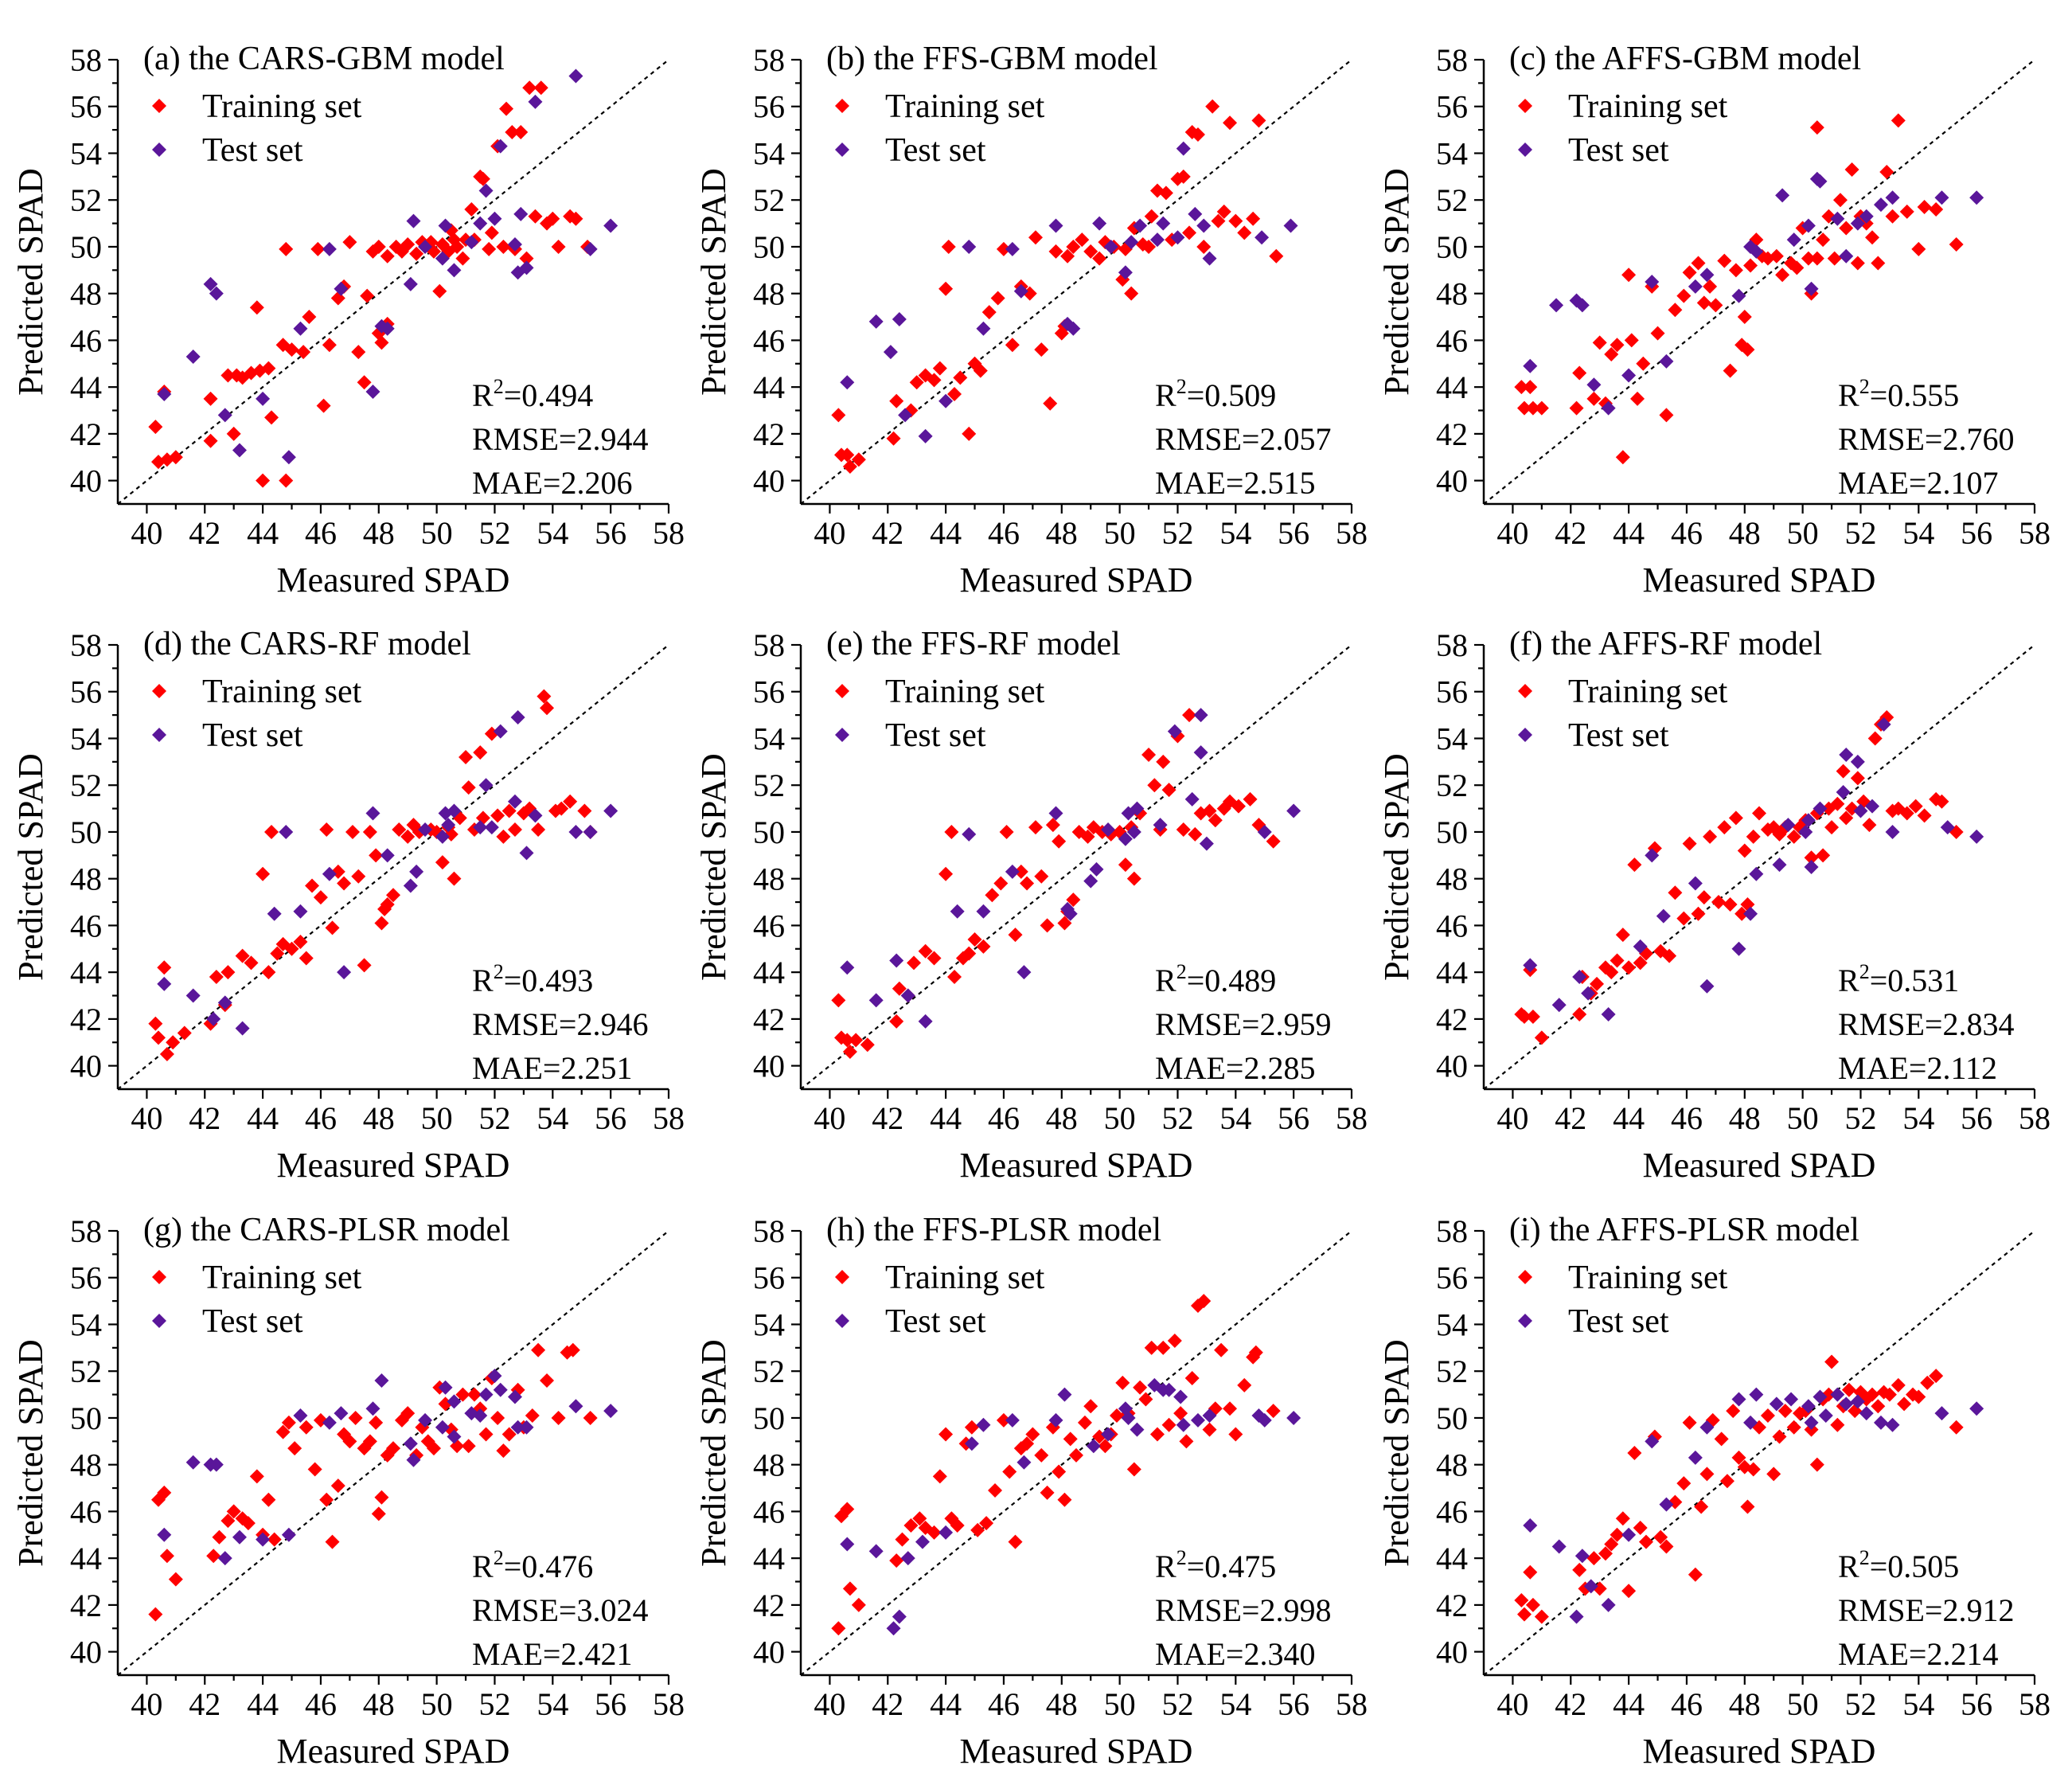 Image resolution: width=2072 pixels, height=1785 pixels. What do you see at coordinates (1232, 395) in the screenshot?
I see `r2-value: =0.509` at bounding box center [1232, 395].